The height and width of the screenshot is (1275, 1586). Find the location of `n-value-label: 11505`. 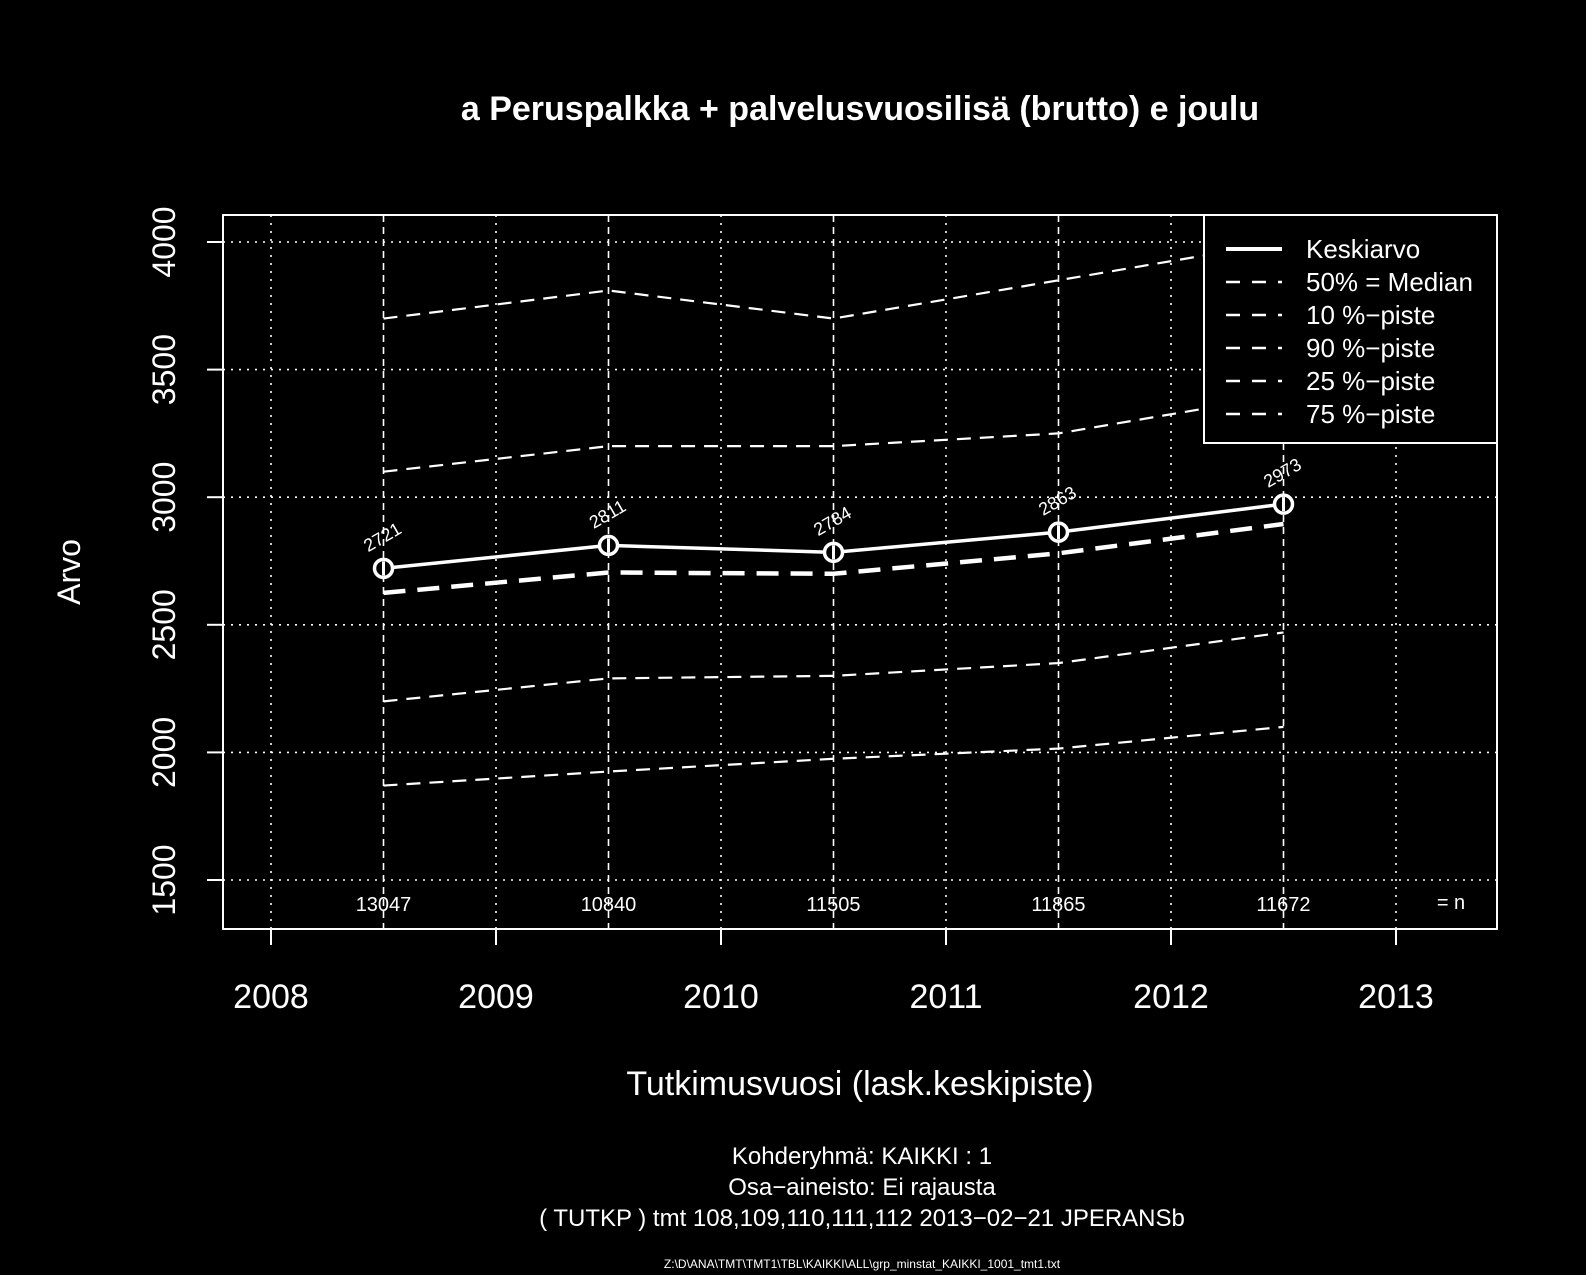

n-value-label: 11505 is located at coordinates (833, 905).